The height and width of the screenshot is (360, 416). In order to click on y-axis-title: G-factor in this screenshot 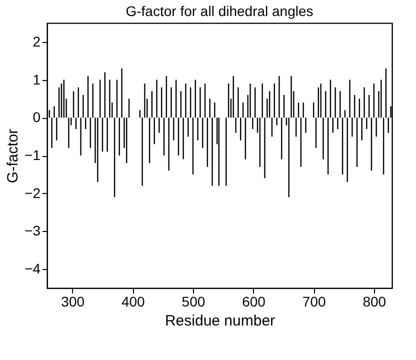, I will do `click(13, 156)`.